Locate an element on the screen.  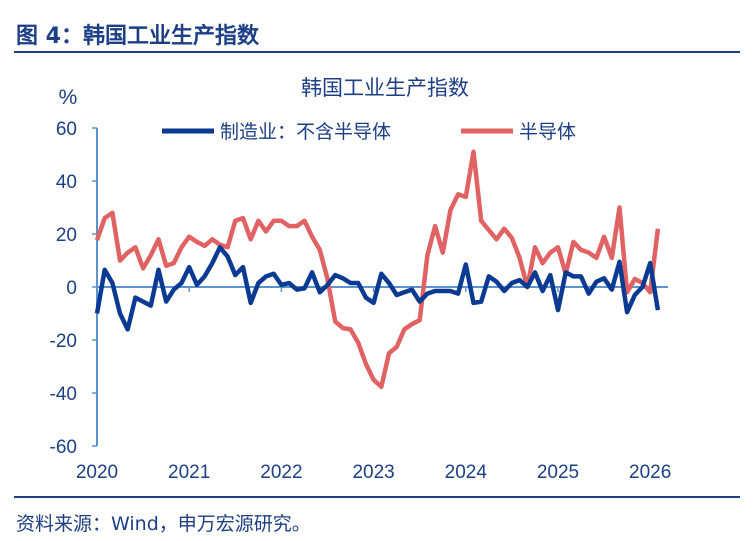
source-rule is located at coordinates (377, 497).